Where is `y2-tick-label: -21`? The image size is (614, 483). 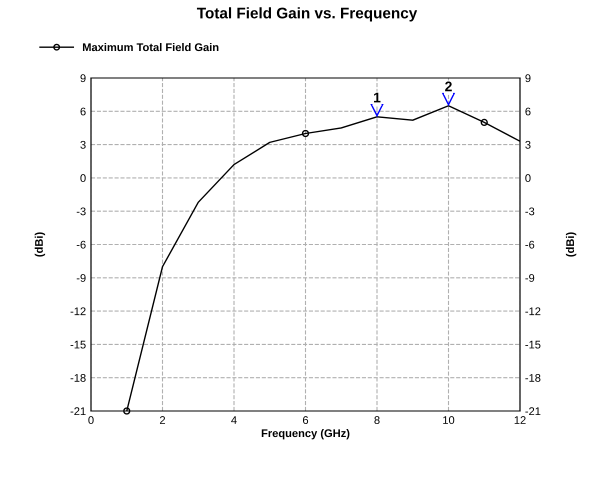 y2-tick-label: -21 is located at coordinates (532, 411).